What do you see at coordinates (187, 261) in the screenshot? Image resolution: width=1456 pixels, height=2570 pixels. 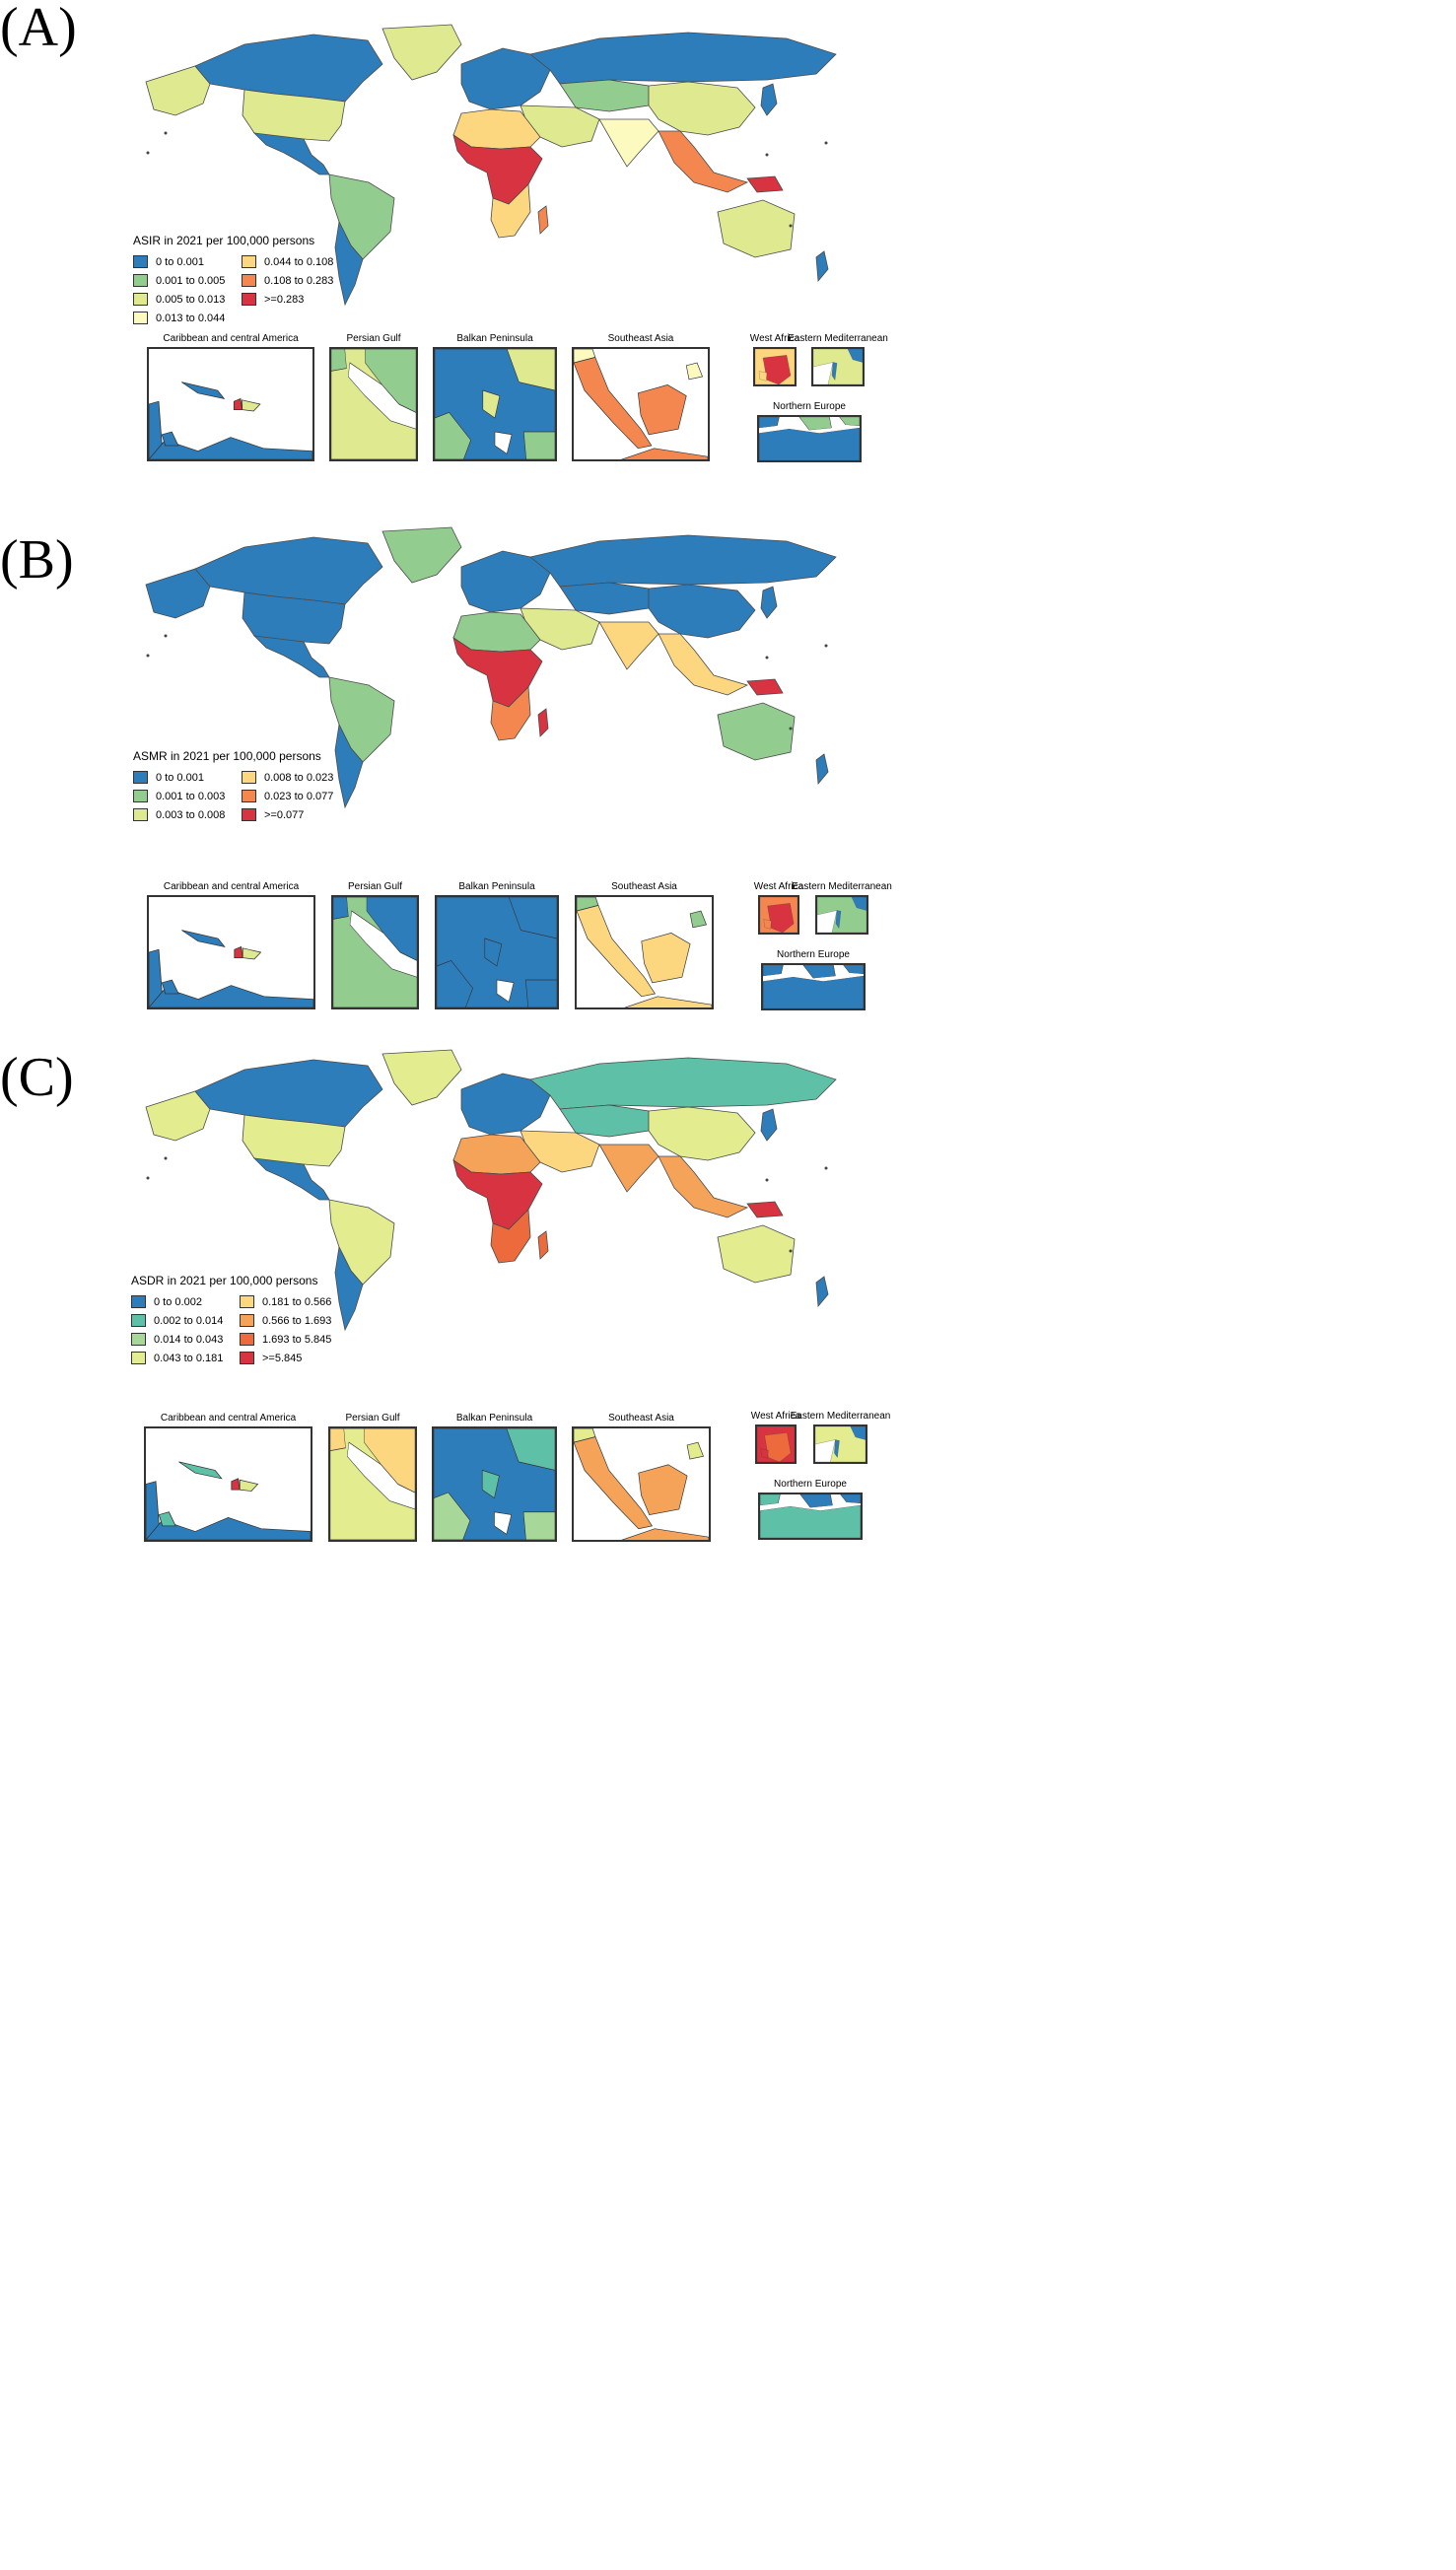 I see `legend-item: 0 to 0.001` at bounding box center [187, 261].